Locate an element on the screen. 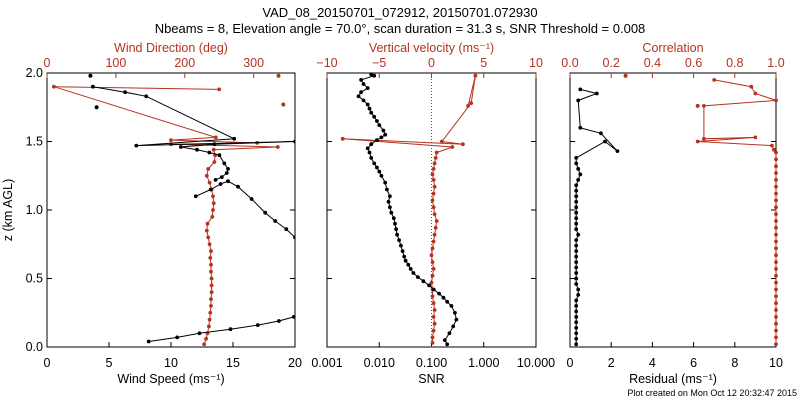 The height and width of the screenshot is (400, 800). x-tick-label: 4 is located at coordinates (652, 363).